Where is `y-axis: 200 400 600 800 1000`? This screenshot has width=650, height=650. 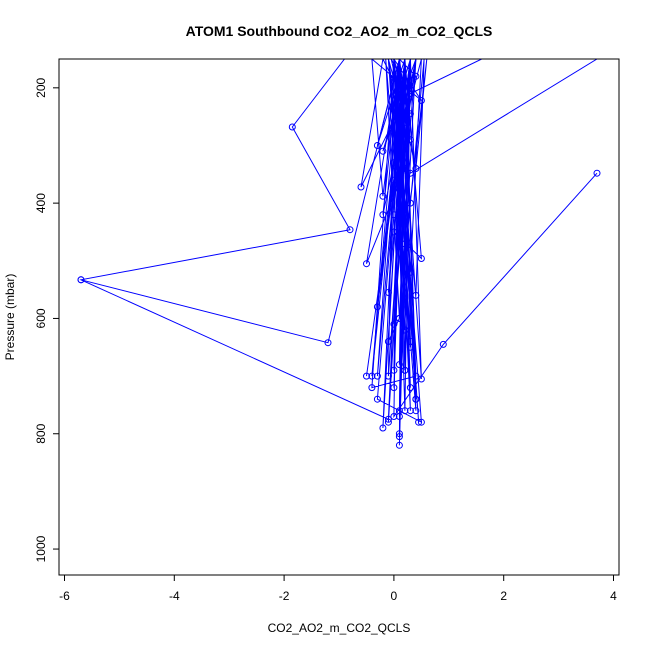
y-axis: 200 400 600 800 1000 is located at coordinates (46, 319).